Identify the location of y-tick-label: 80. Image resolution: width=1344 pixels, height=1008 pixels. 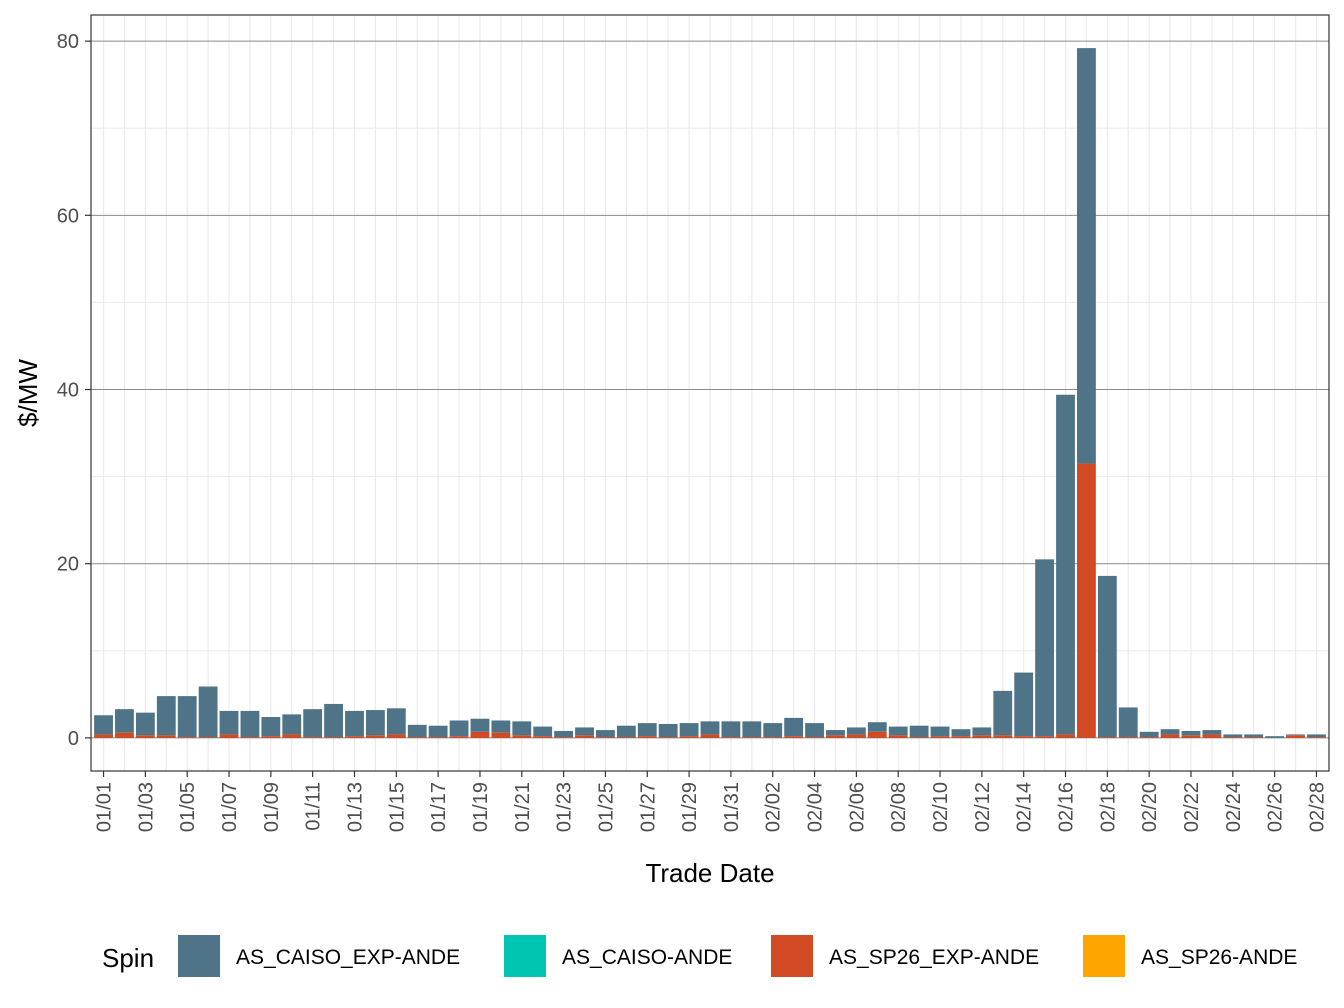
(68, 42).